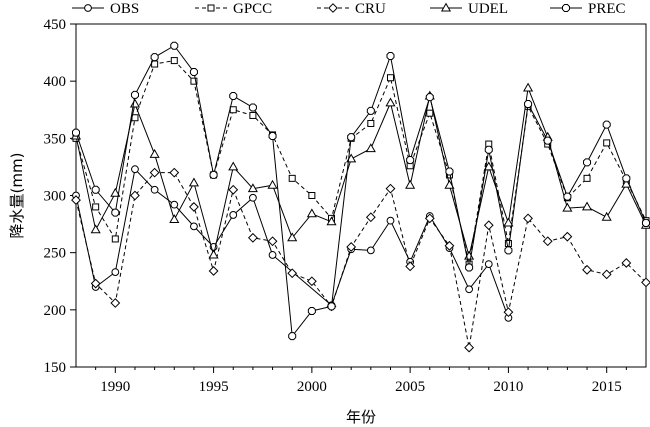  I want to click on legend-label: UDEL, so click(488, 9).